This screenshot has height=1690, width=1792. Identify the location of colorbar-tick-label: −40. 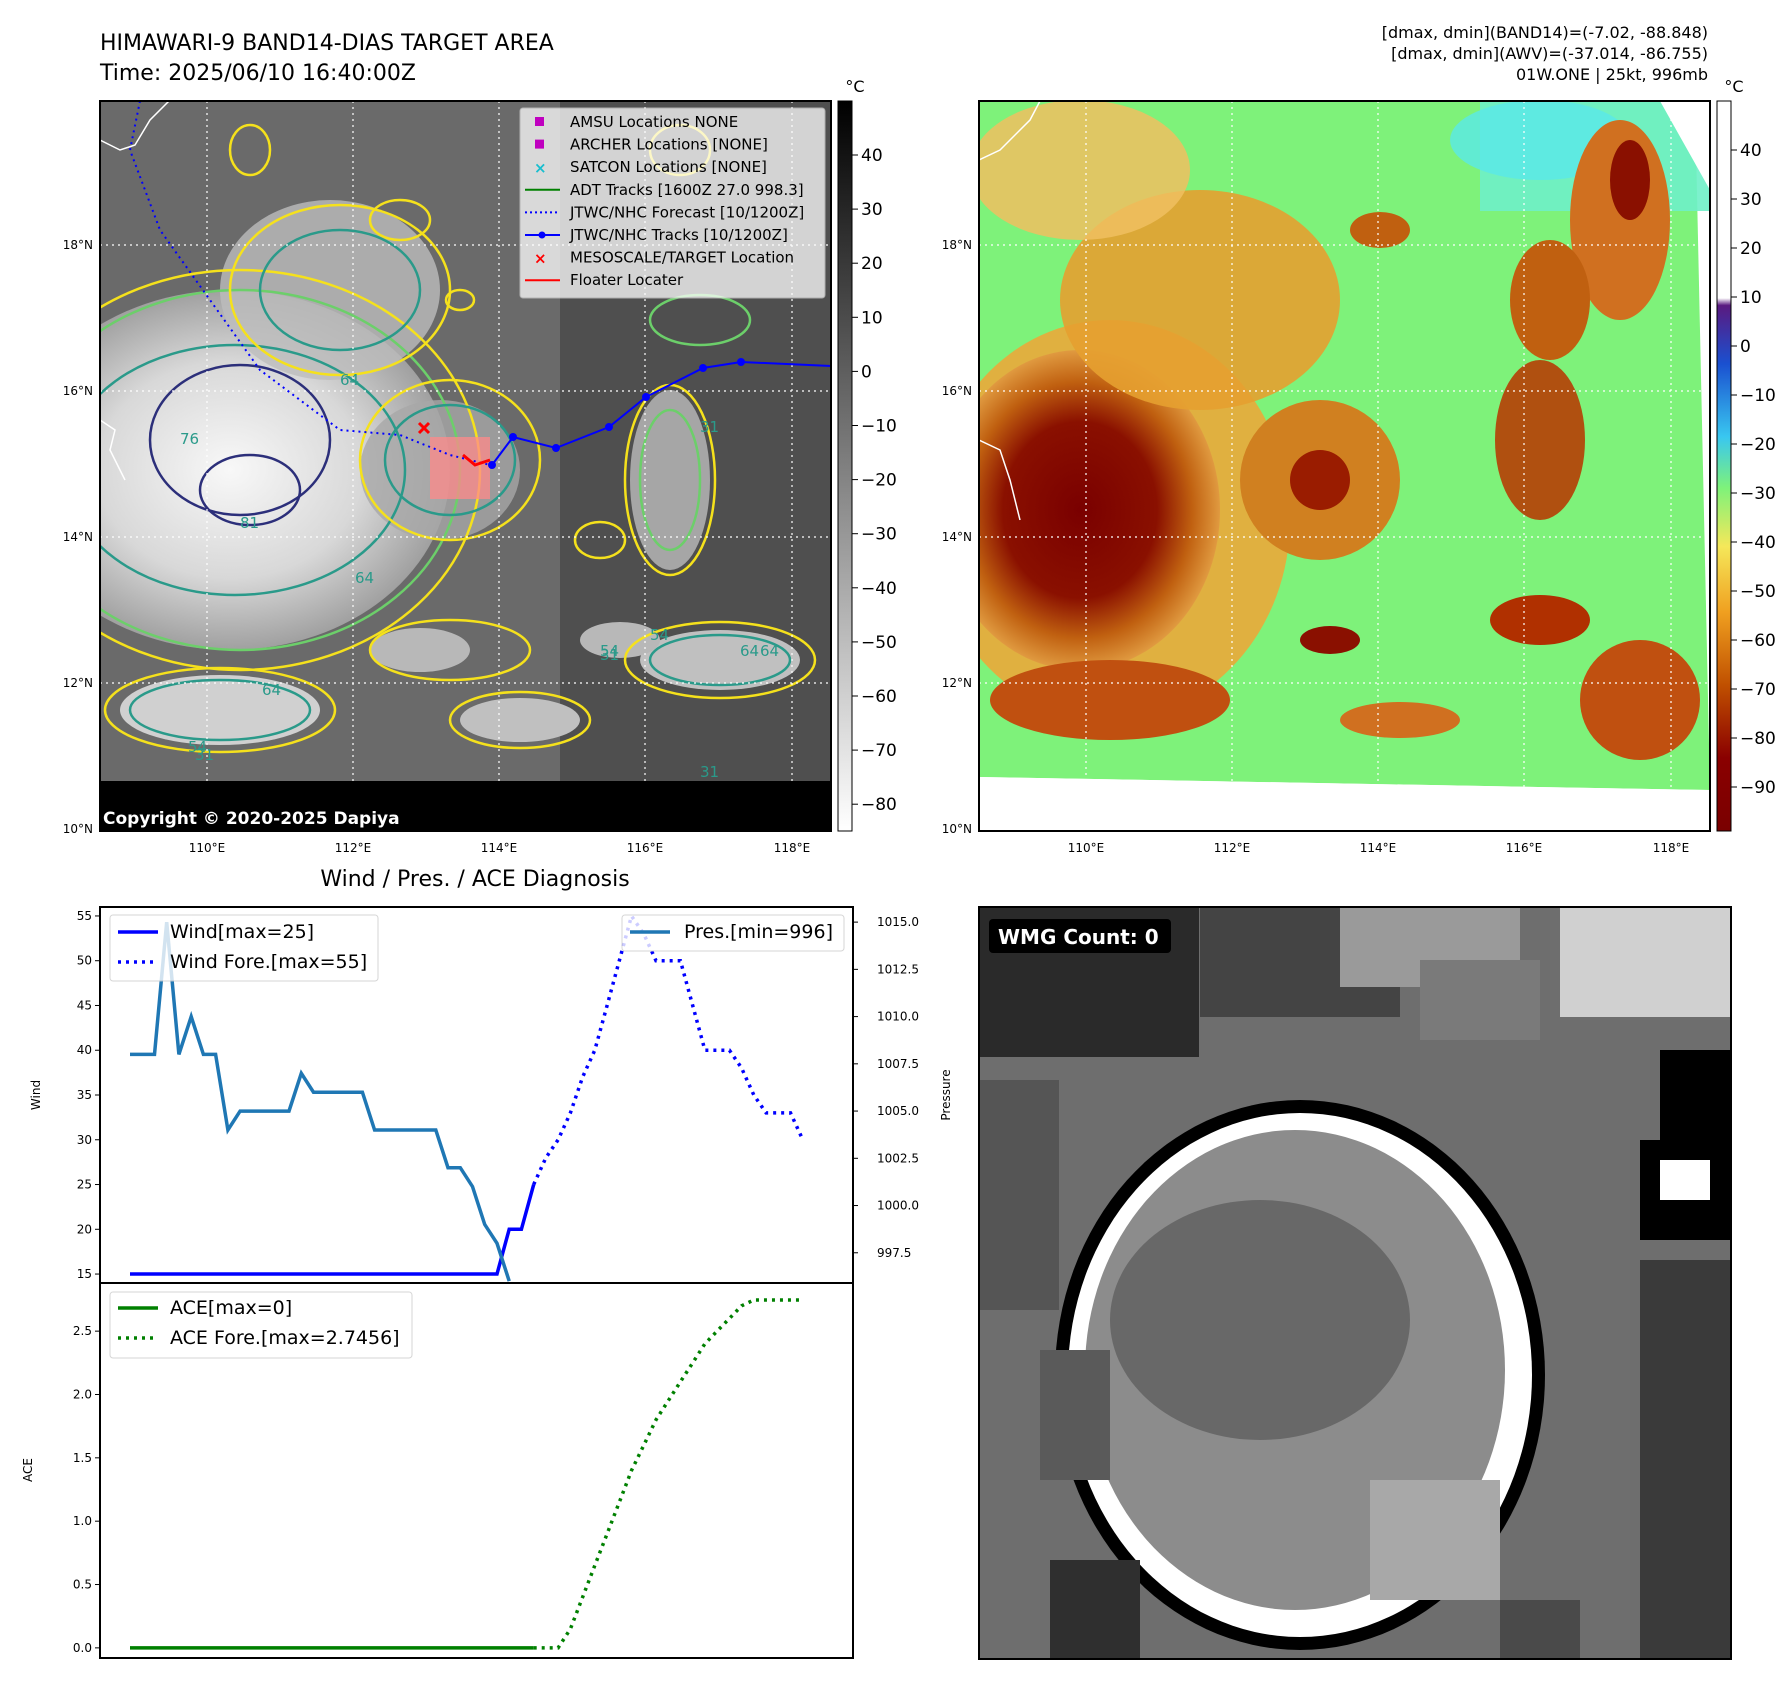
(1758, 543).